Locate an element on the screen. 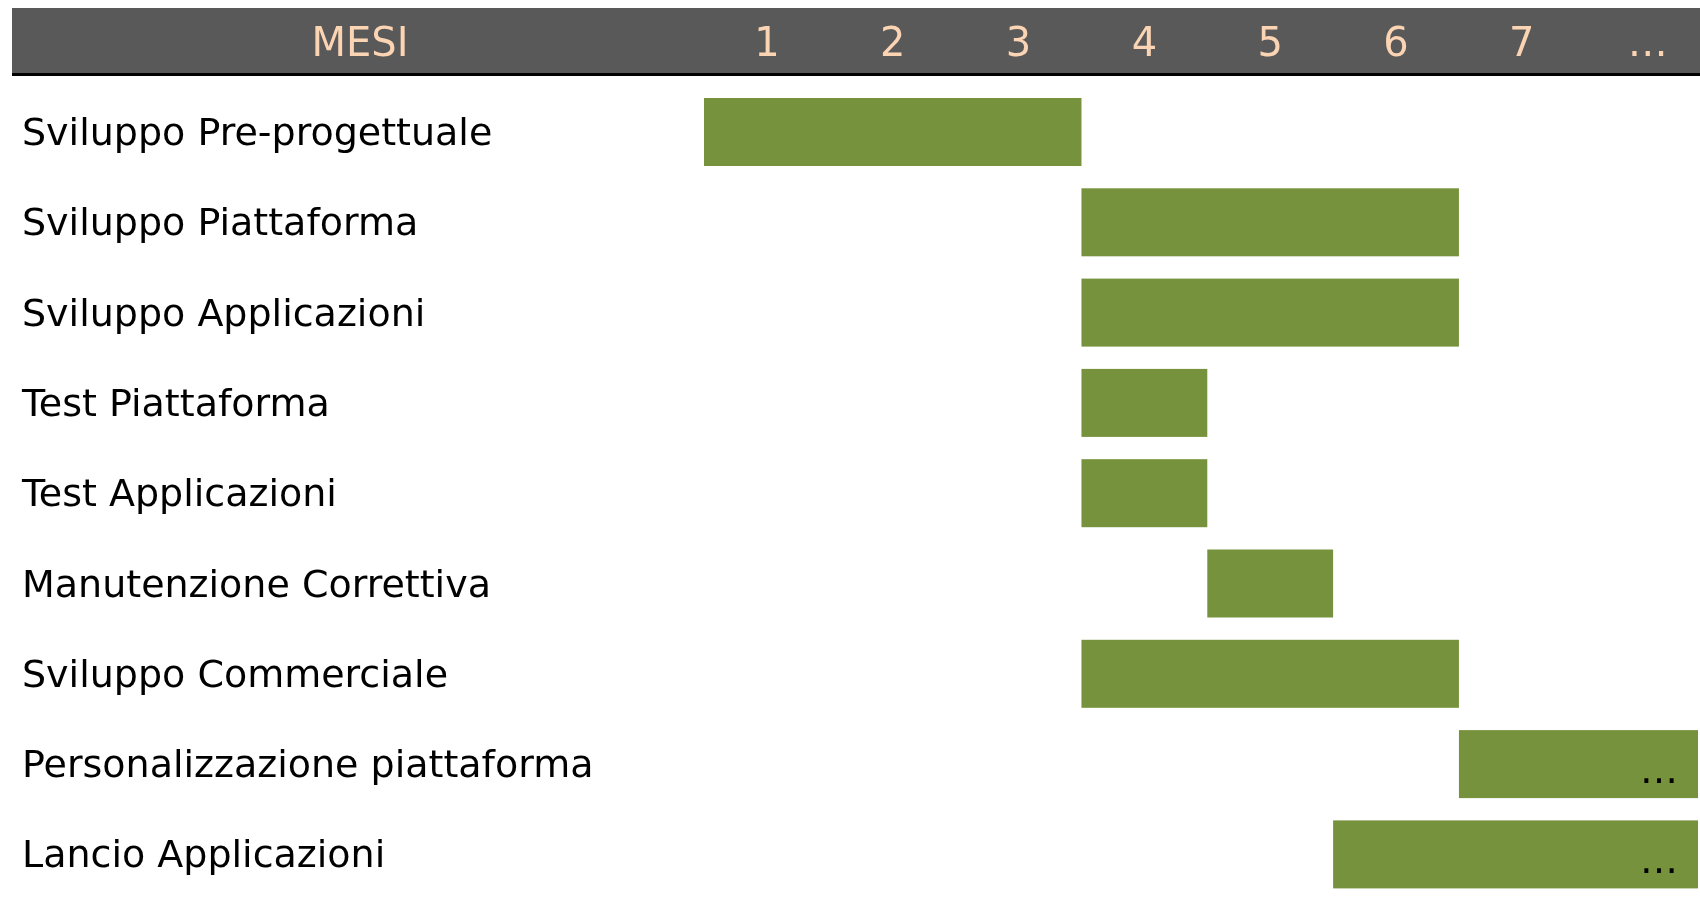  x-tick-label: 2 is located at coordinates (893, 42).